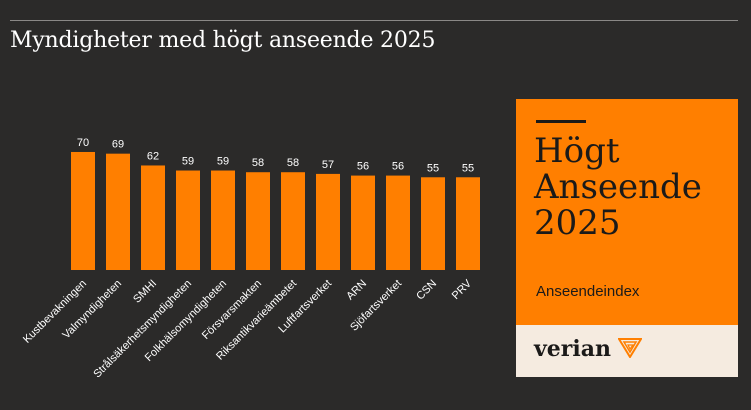  Describe the element at coordinates (223, 40) in the screenshot. I see `chart-title: Myndigheter med högt anseende 2025` at that location.